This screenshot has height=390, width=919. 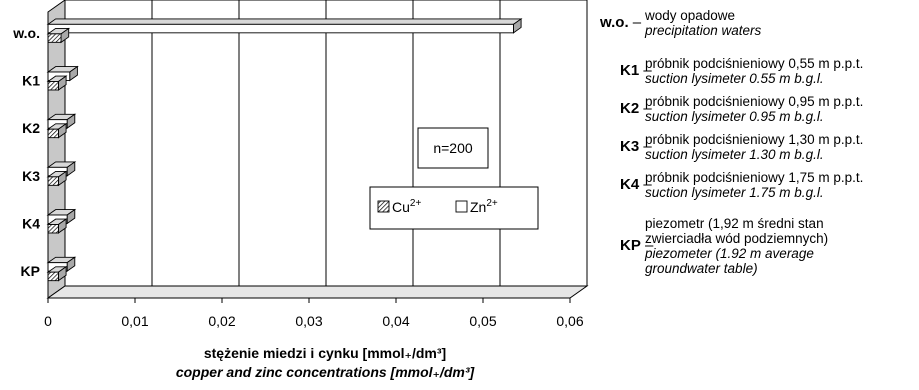 I want to click on legend-polish-text: próbnik podciśnieniowy 1,75 m p.p.t., so click(x=754, y=177).